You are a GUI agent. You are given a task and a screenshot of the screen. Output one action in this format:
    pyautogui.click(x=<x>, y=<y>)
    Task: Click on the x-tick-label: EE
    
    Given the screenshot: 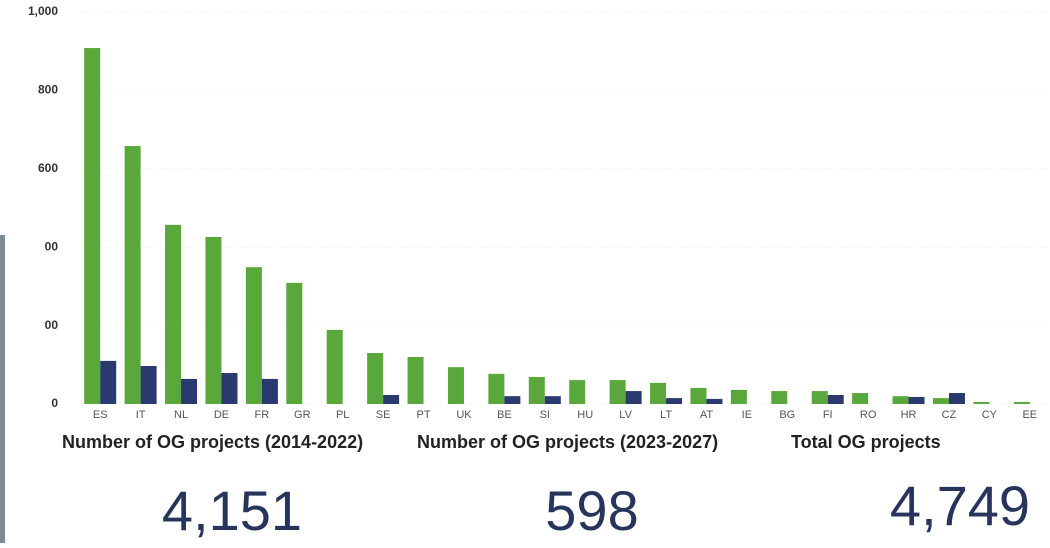 What is the action you would take?
    pyautogui.click(x=1029, y=415)
    